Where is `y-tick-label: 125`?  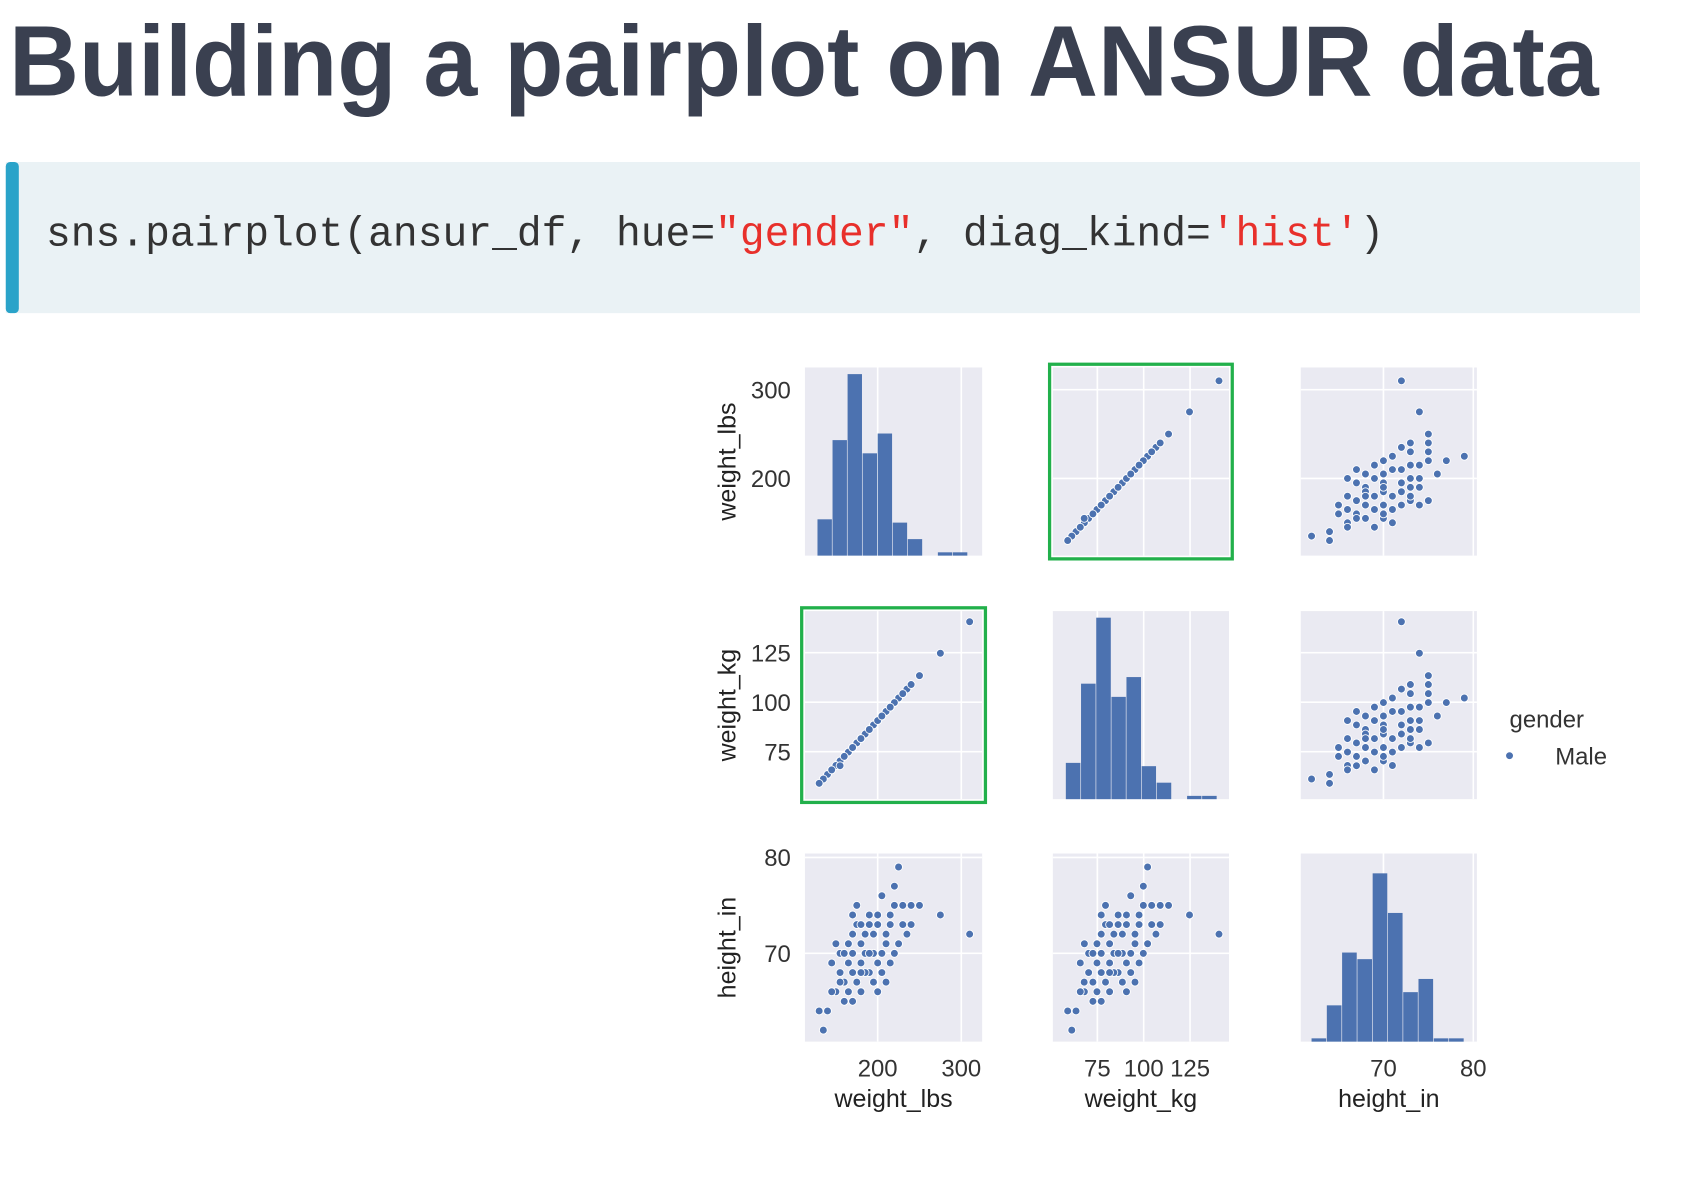
y-tick-label: 125 is located at coordinates (771, 653).